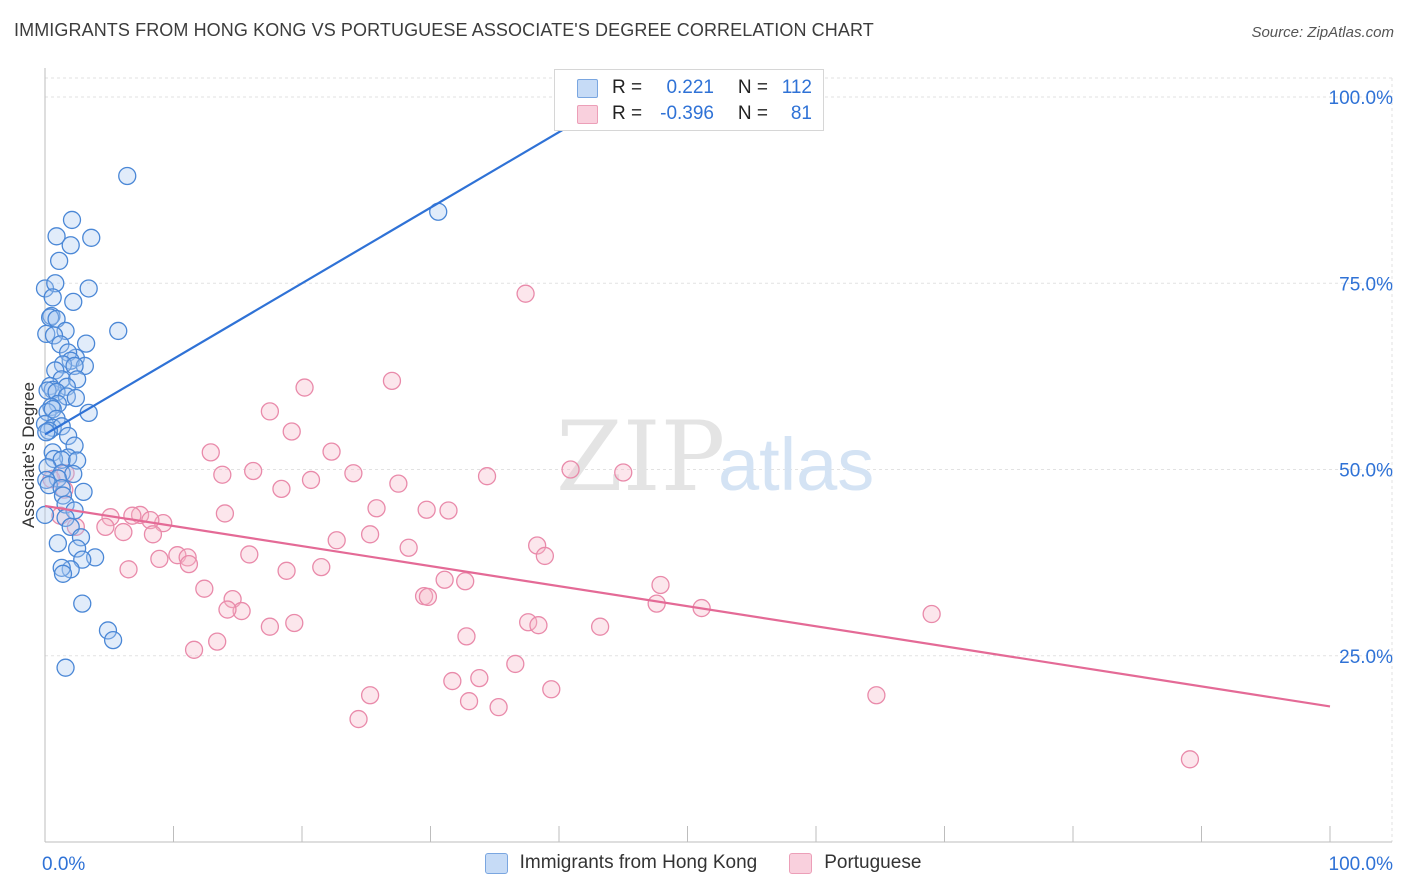 Image resolution: width=1406 pixels, height=892 pixels. I want to click on watermark-zip: ZIP, so click(640, 457).